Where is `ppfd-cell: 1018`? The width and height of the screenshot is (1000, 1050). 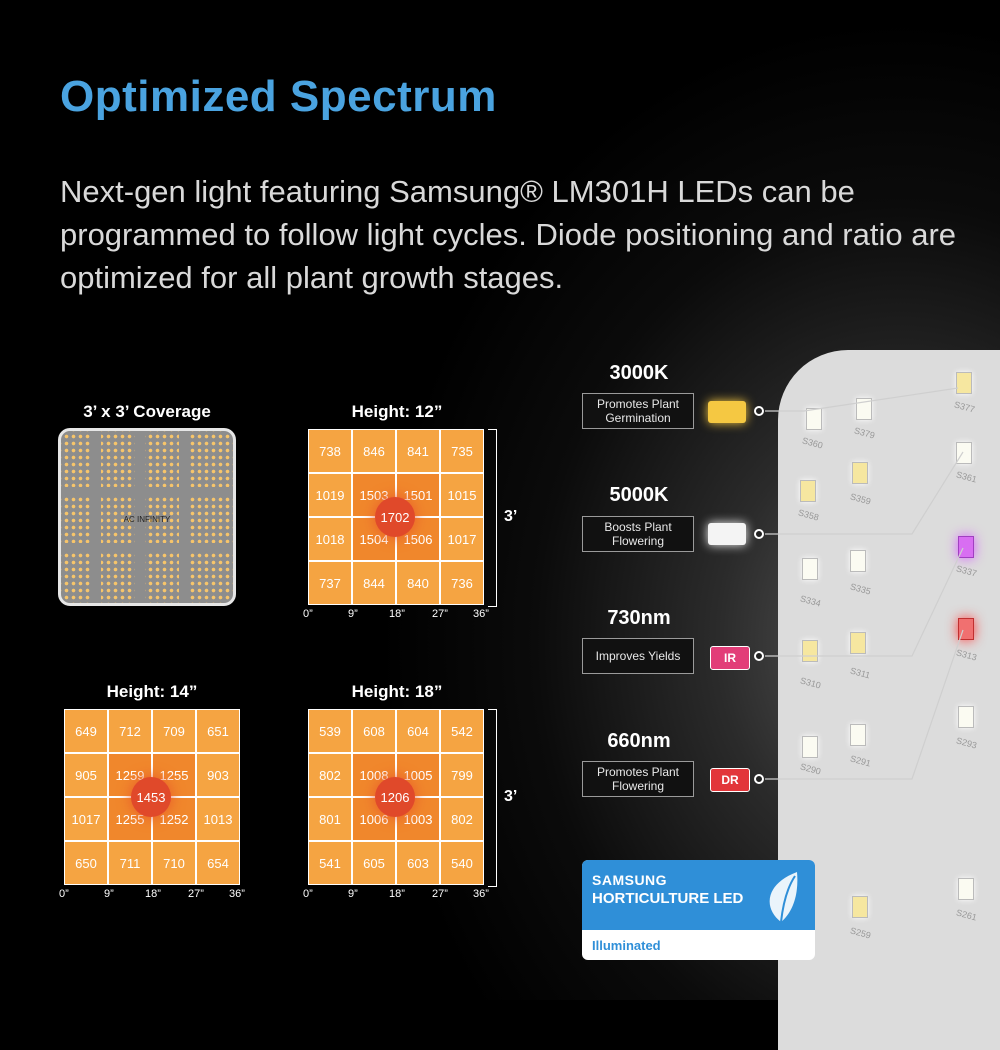 ppfd-cell: 1018 is located at coordinates (330, 539).